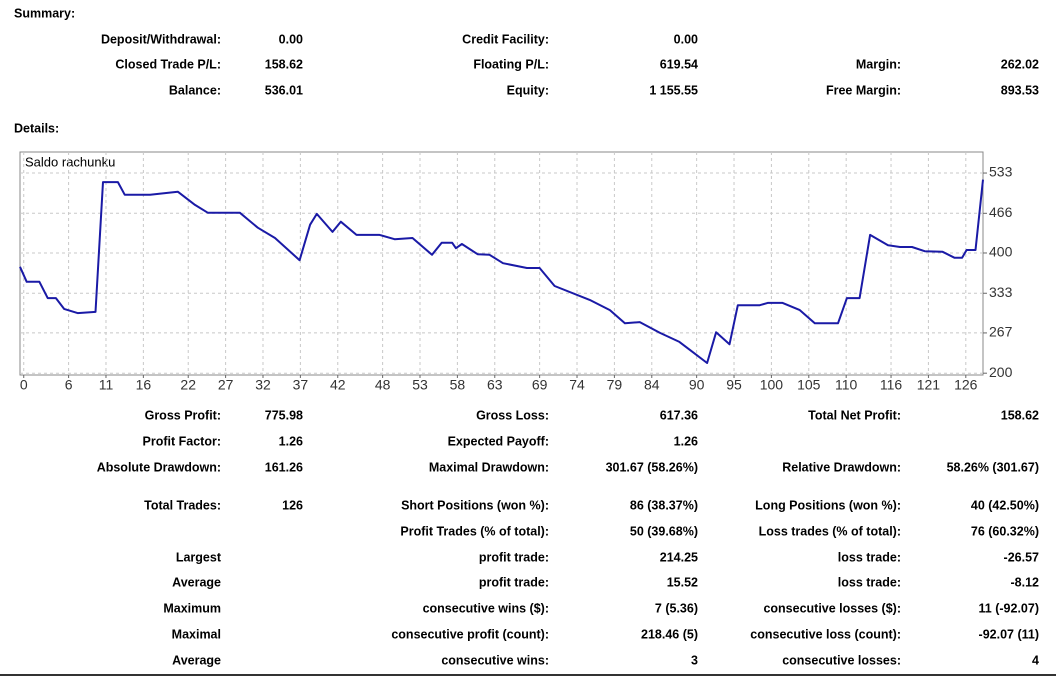 Image resolution: width=1056 pixels, height=677 pixels. I want to click on label: Absolute Drawdown:, so click(159, 467).